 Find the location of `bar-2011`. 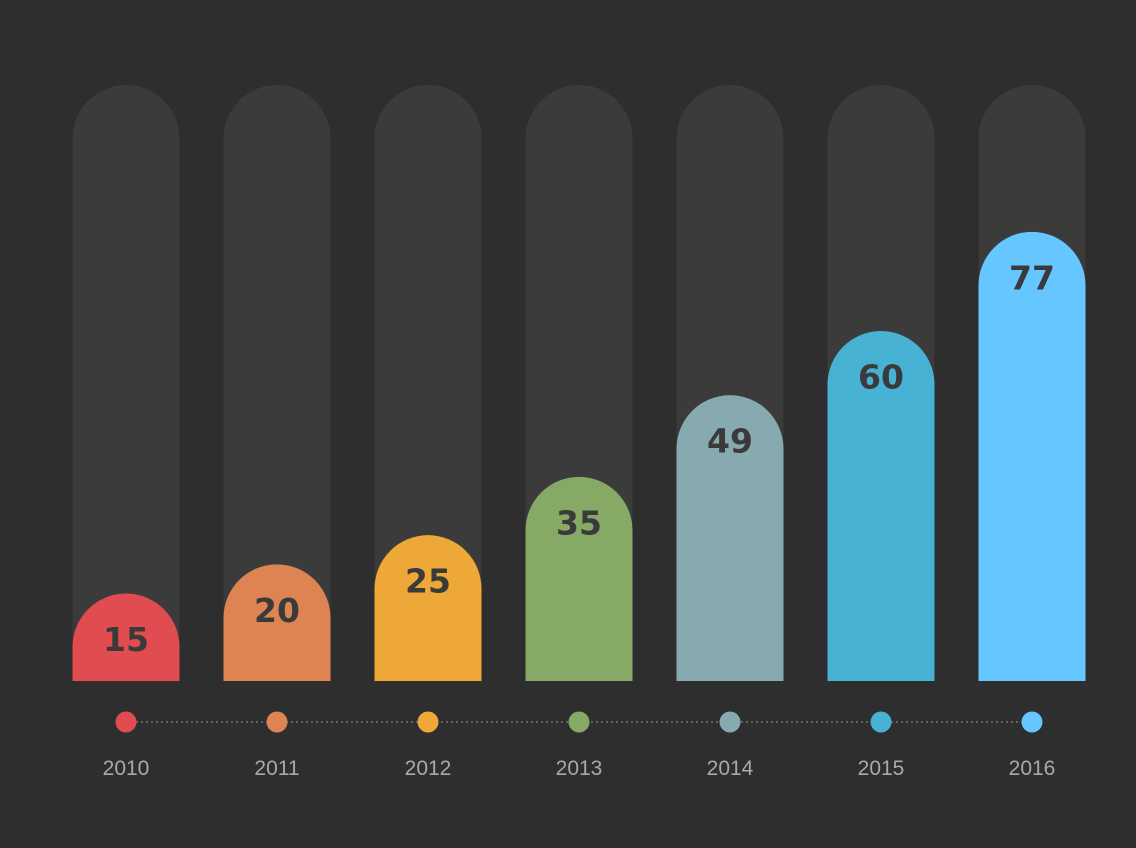

bar-2011 is located at coordinates (277, 622).